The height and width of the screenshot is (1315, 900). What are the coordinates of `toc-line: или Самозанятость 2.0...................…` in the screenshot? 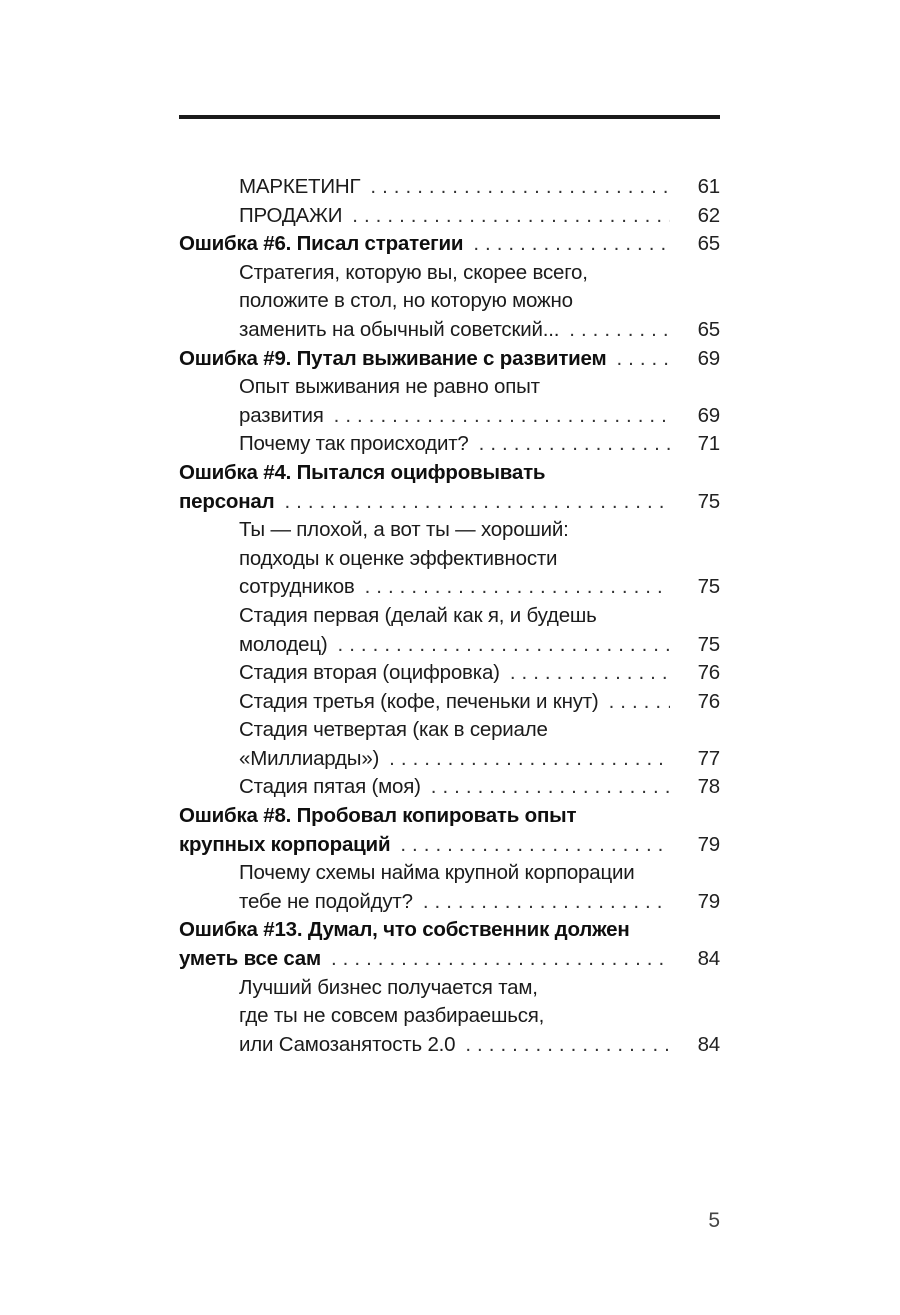 It's located at (449, 1045).